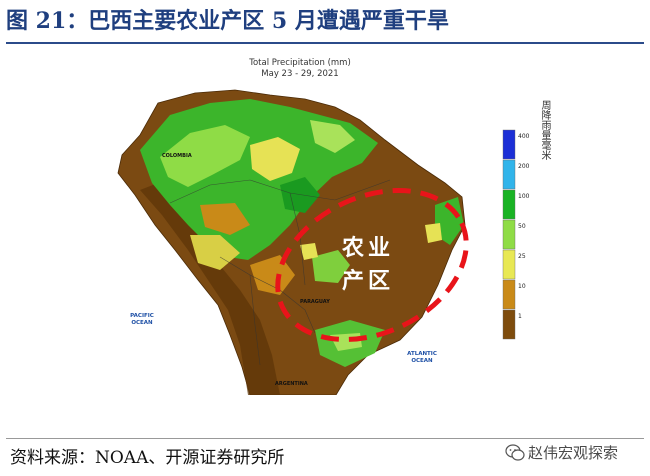 This screenshot has height=476, width=650. What do you see at coordinates (315, 302) in the screenshot?
I see `label-paraguay: PARAGUAY` at bounding box center [315, 302].